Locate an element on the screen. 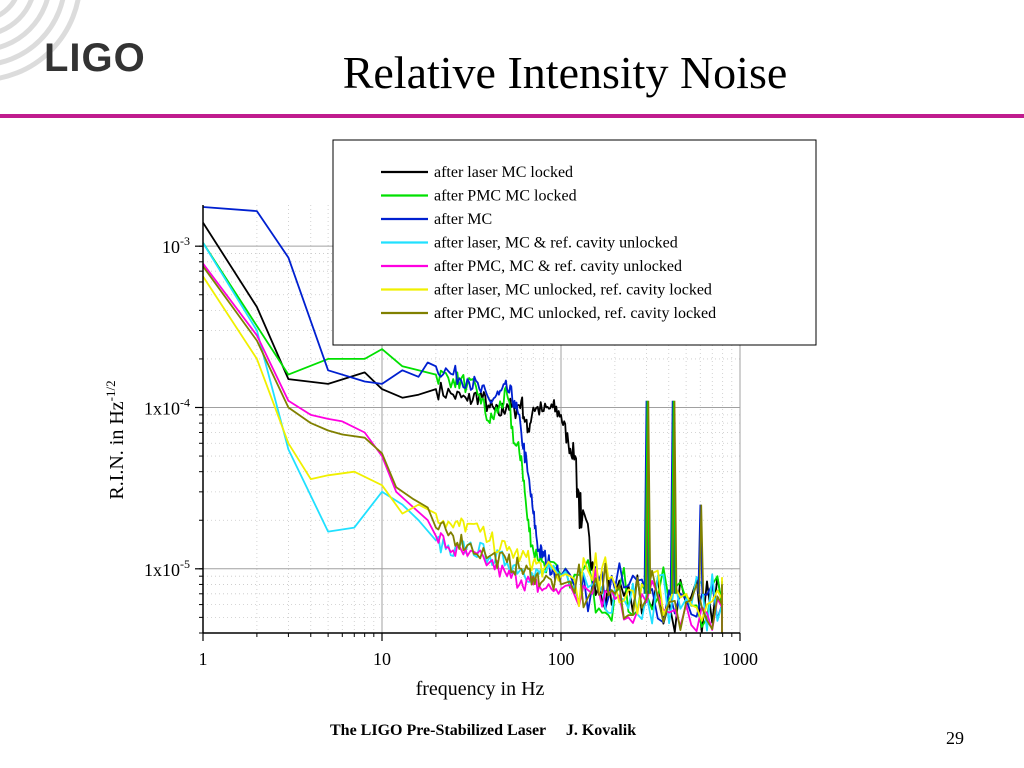 This screenshot has height=768, width=1024. y-tick-label: 1x10⁻⁴ is located at coordinates (167, 406).